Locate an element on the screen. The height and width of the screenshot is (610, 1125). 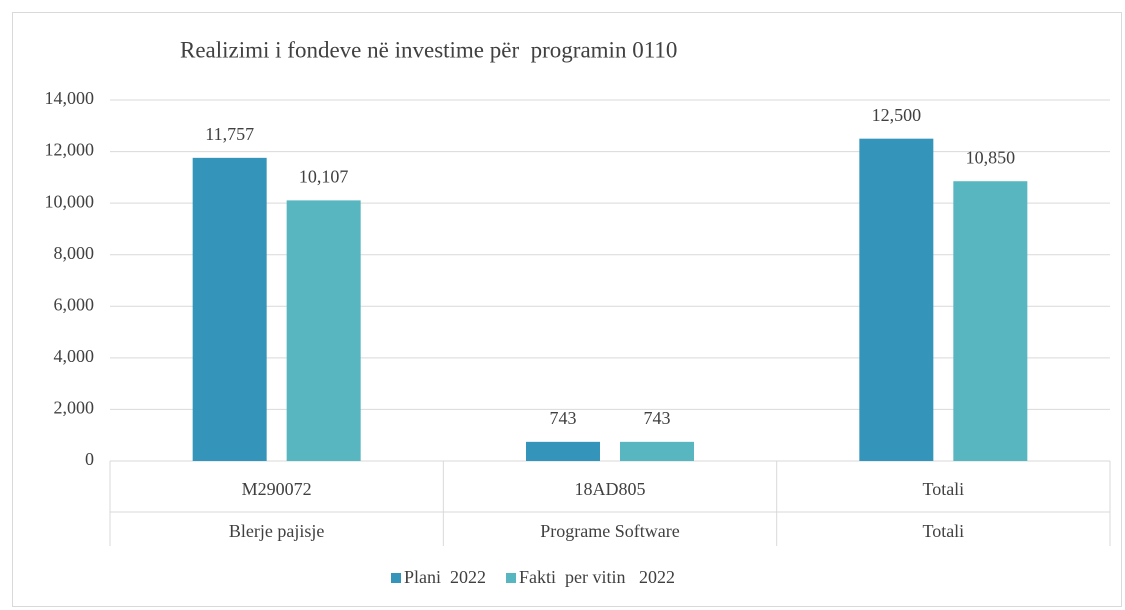
legend-label: Plani 2022 is located at coordinates (445, 577).